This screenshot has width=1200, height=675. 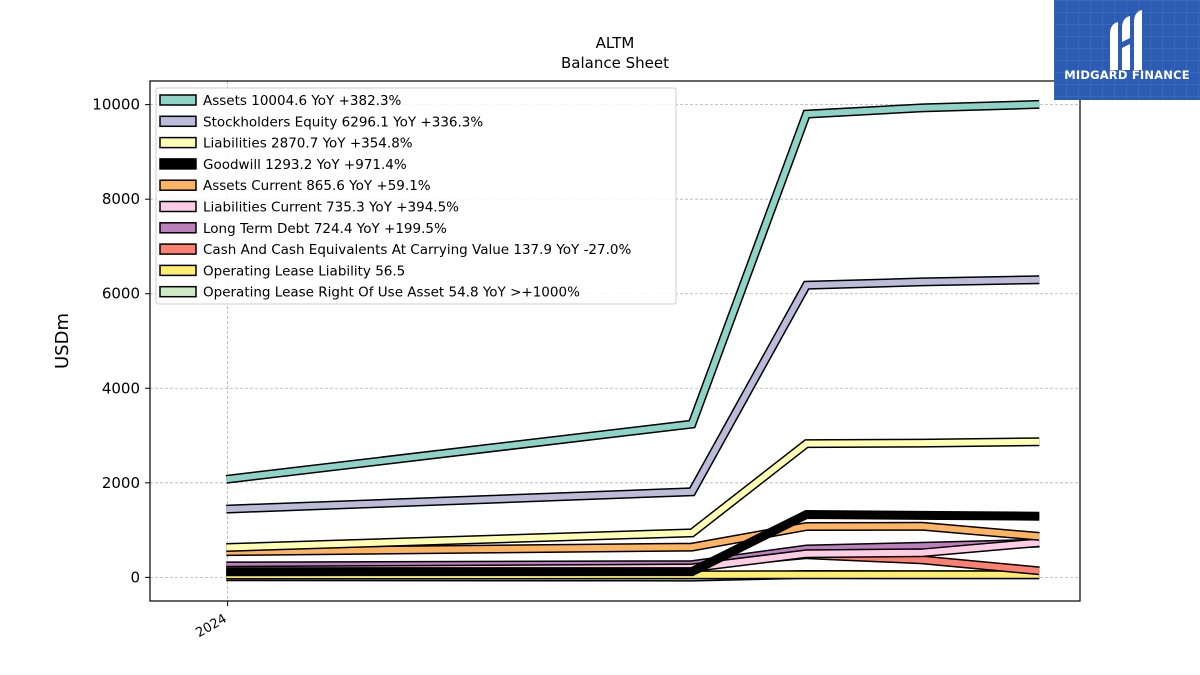 What do you see at coordinates (121, 388) in the screenshot?
I see `y-tick-label: 4000` at bounding box center [121, 388].